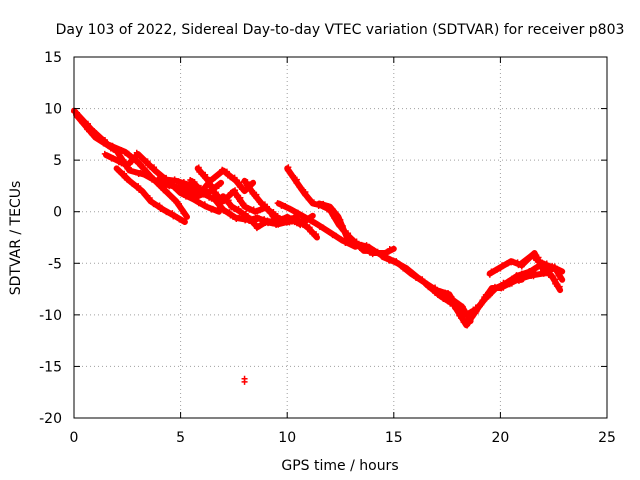  I want to click on series-sat-f, so click(222, 180).